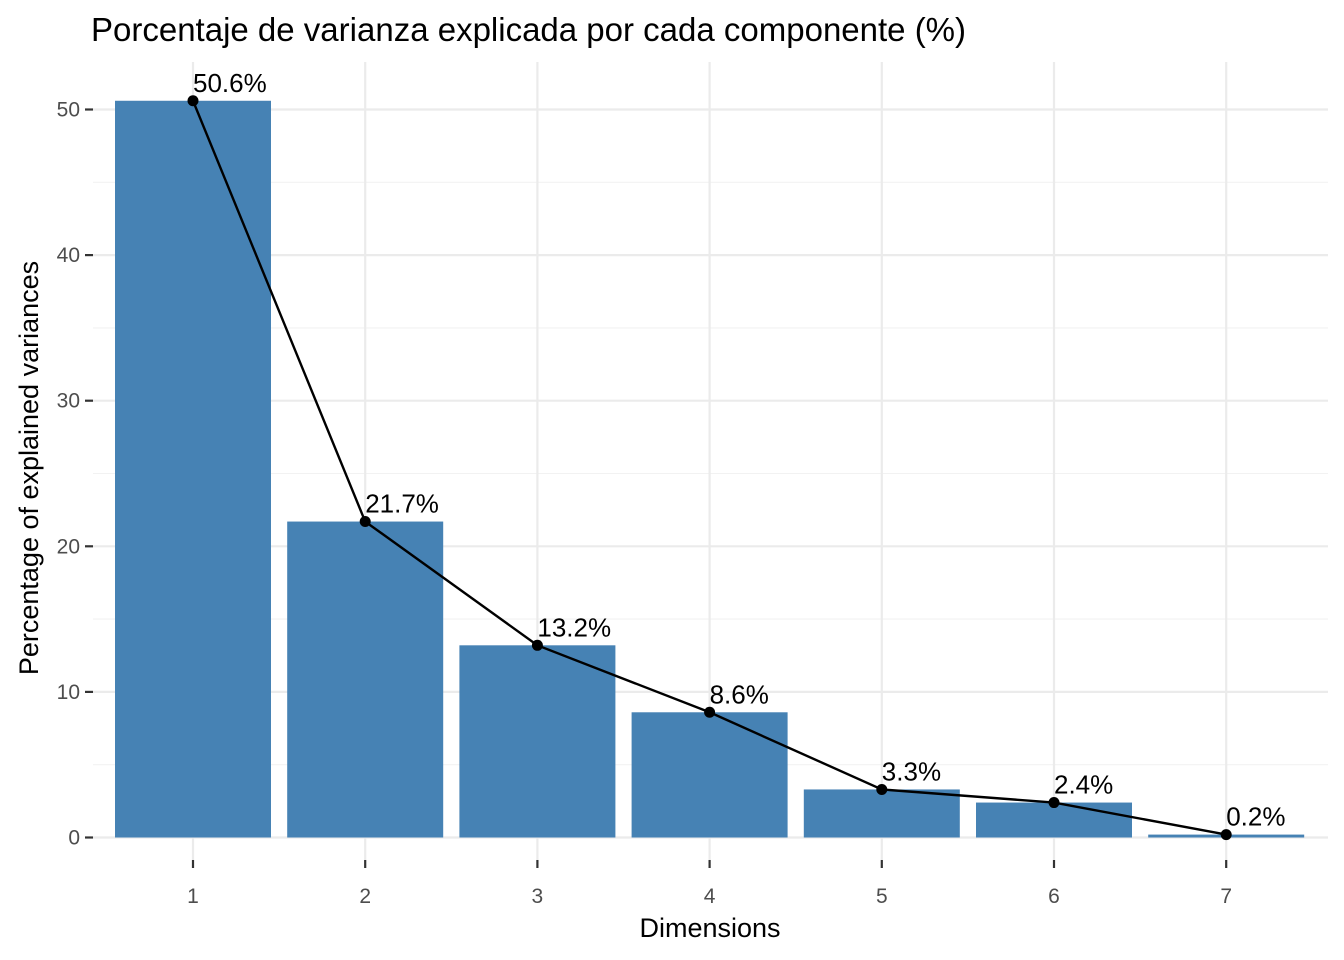 This screenshot has height=960, width=1344. What do you see at coordinates (230, 83) in the screenshot?
I see `data-label-1: 50.6%` at bounding box center [230, 83].